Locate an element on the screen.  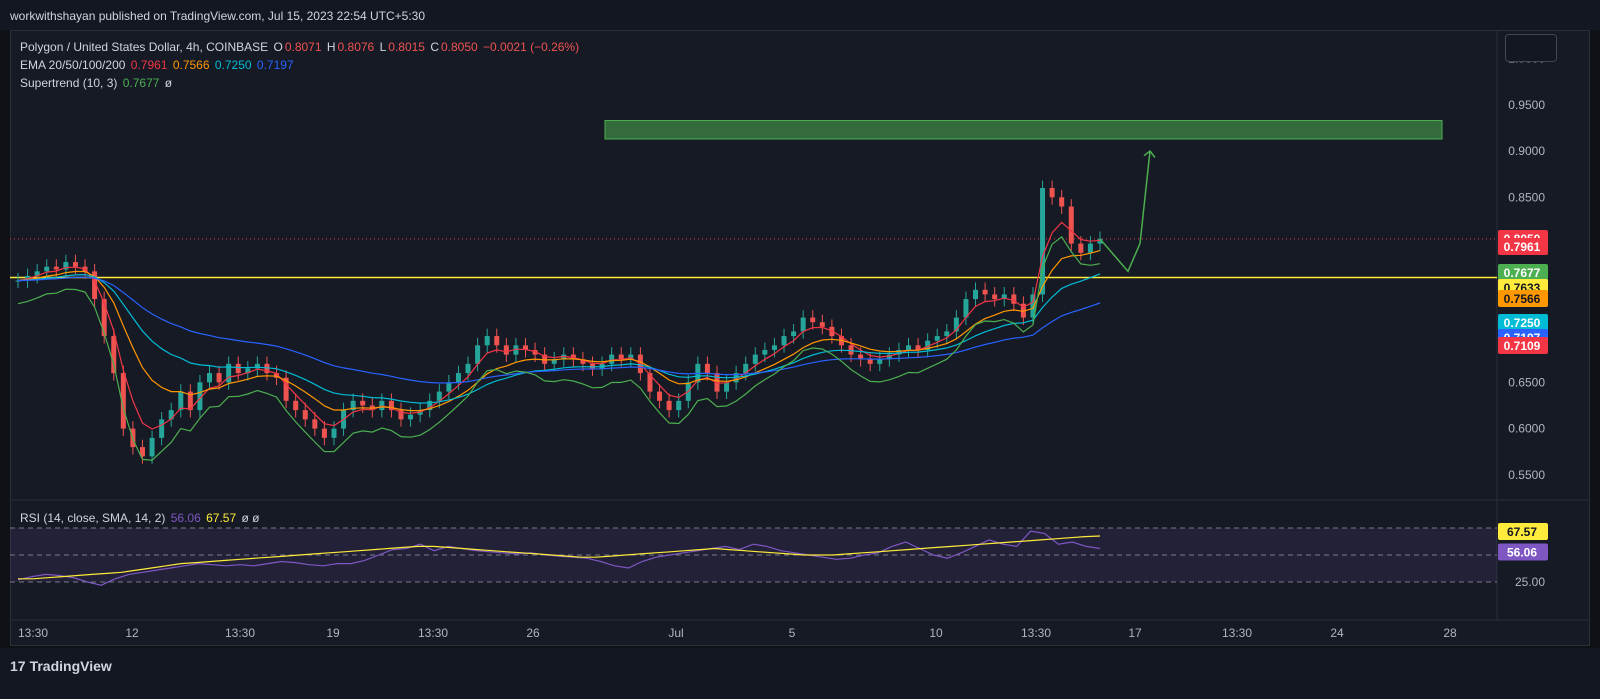
rsi-label-box is located at coordinates (1523, 532).